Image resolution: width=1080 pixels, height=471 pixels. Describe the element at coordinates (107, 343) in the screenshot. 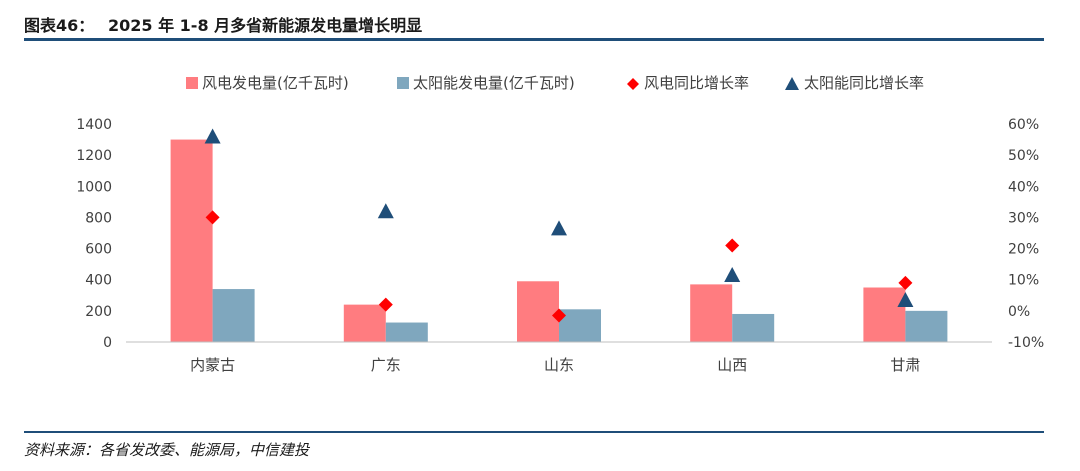

I see `left-tick-label: 0` at that location.